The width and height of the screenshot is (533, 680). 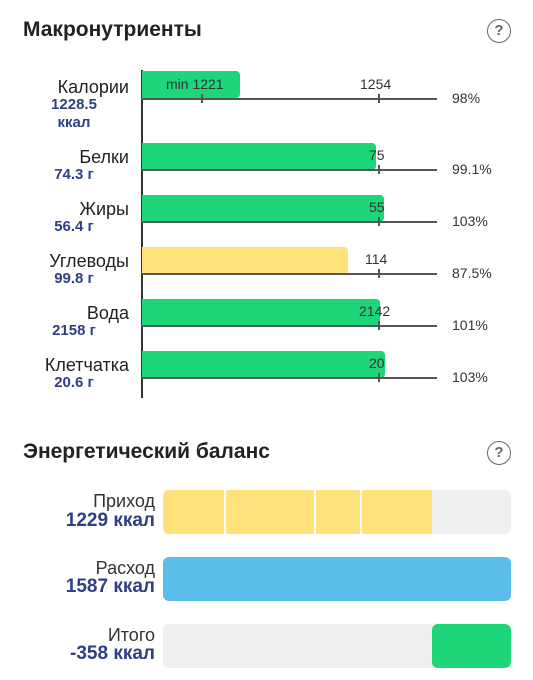 What do you see at coordinates (499, 31) in the screenshot?
I see `macros-help-icon: ?` at bounding box center [499, 31].